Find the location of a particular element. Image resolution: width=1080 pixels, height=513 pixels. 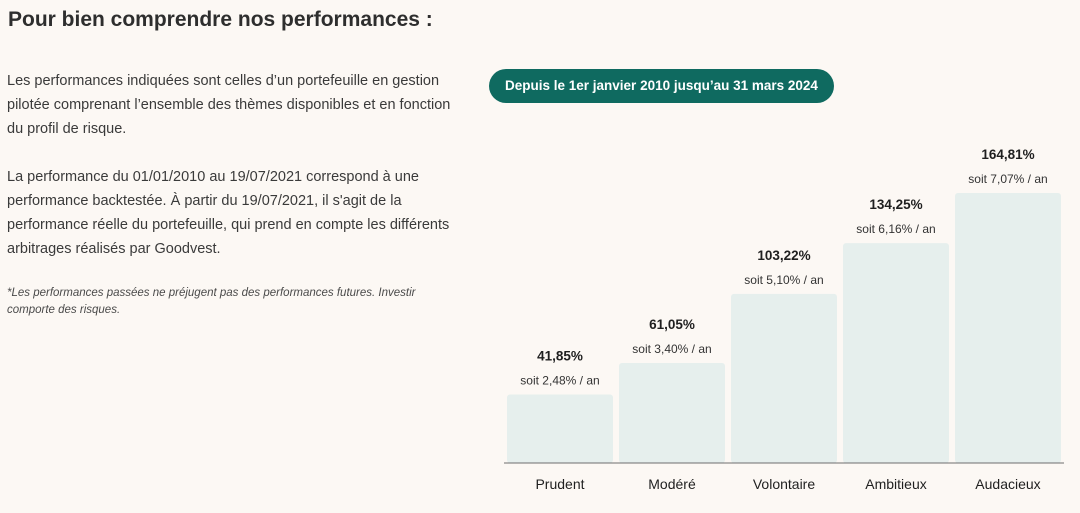

bar-prudent is located at coordinates (560, 428).